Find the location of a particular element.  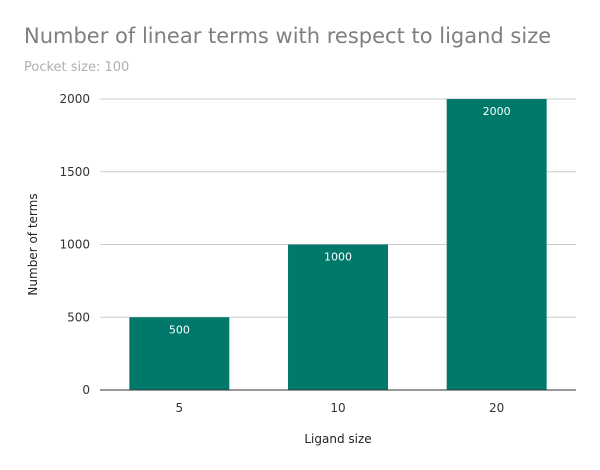

bar-value-label: 1000 is located at coordinates (338, 257).